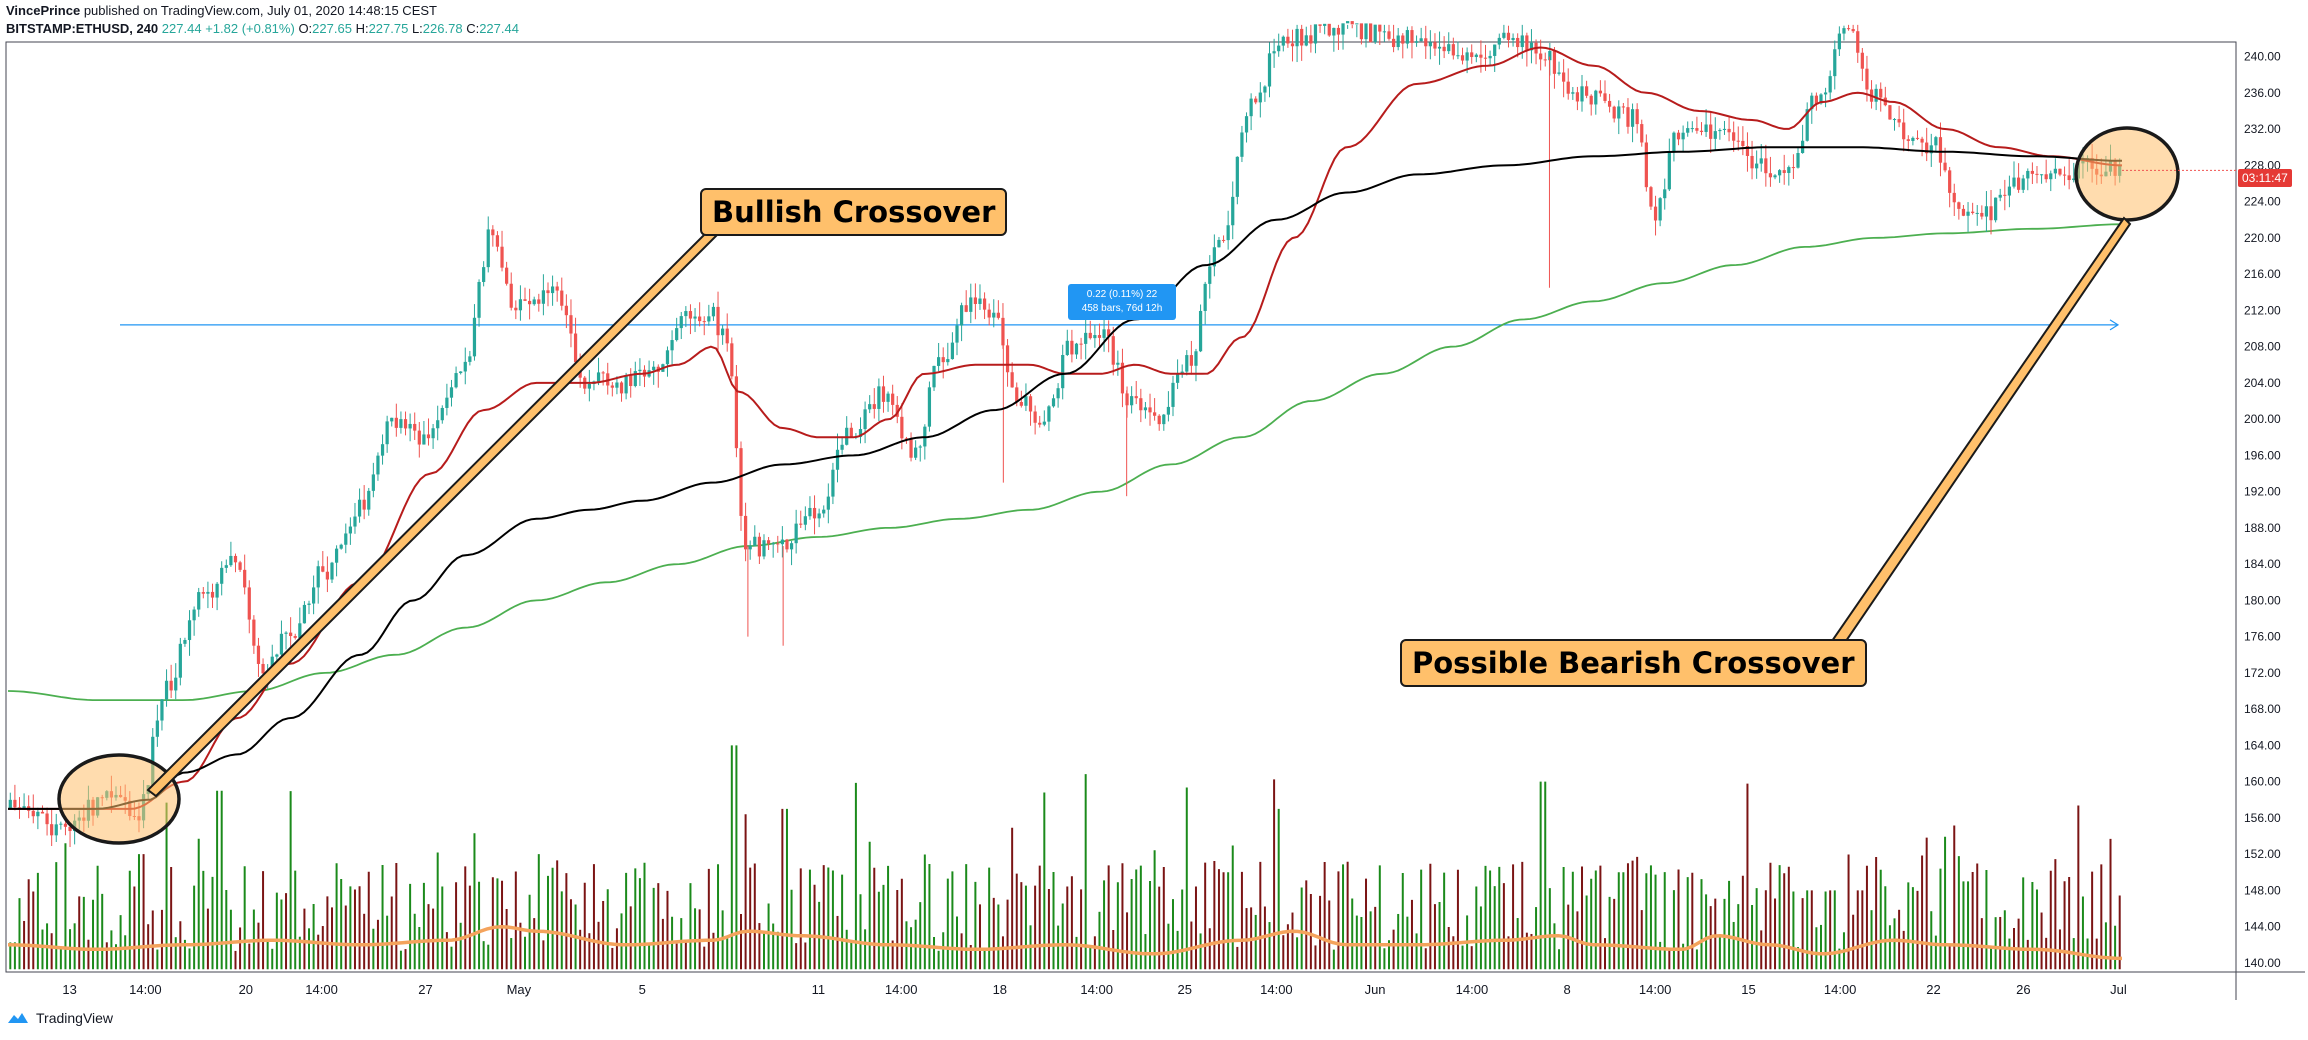 Image resolution: width=2308 pixels, height=1040 pixels. Describe the element at coordinates (43, 10) in the screenshot. I see `author-name: VincePrince` at that location.